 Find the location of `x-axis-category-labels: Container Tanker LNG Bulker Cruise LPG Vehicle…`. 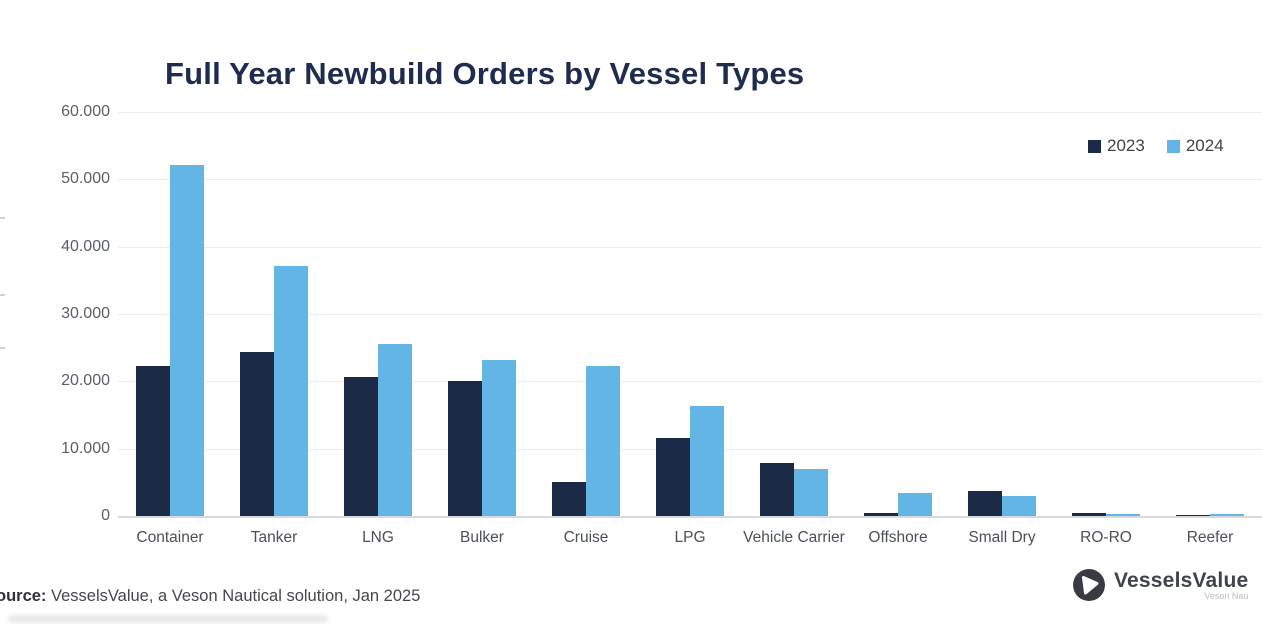

x-axis-category-labels: Container Tanker LNG Bulker Cruise LPG Vehicle… is located at coordinates (690, 538).